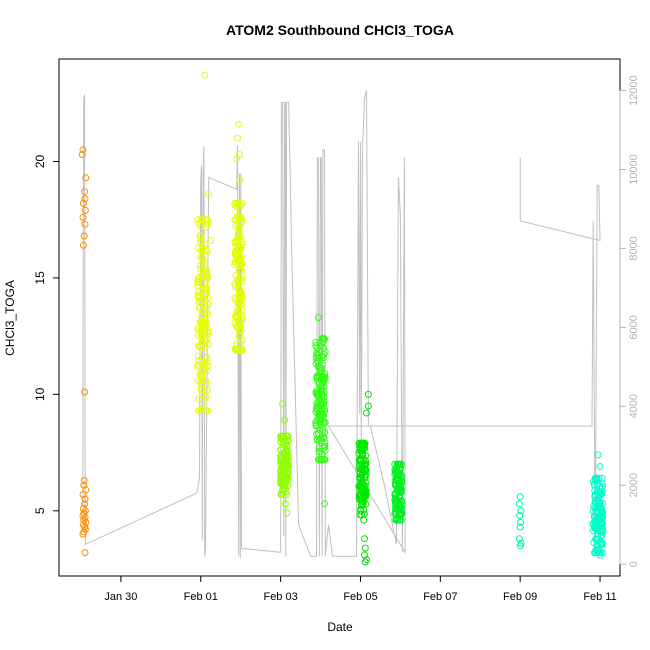  Describe the element at coordinates (599, 597) in the screenshot. I see `x-tick-label: Feb 11` at that location.